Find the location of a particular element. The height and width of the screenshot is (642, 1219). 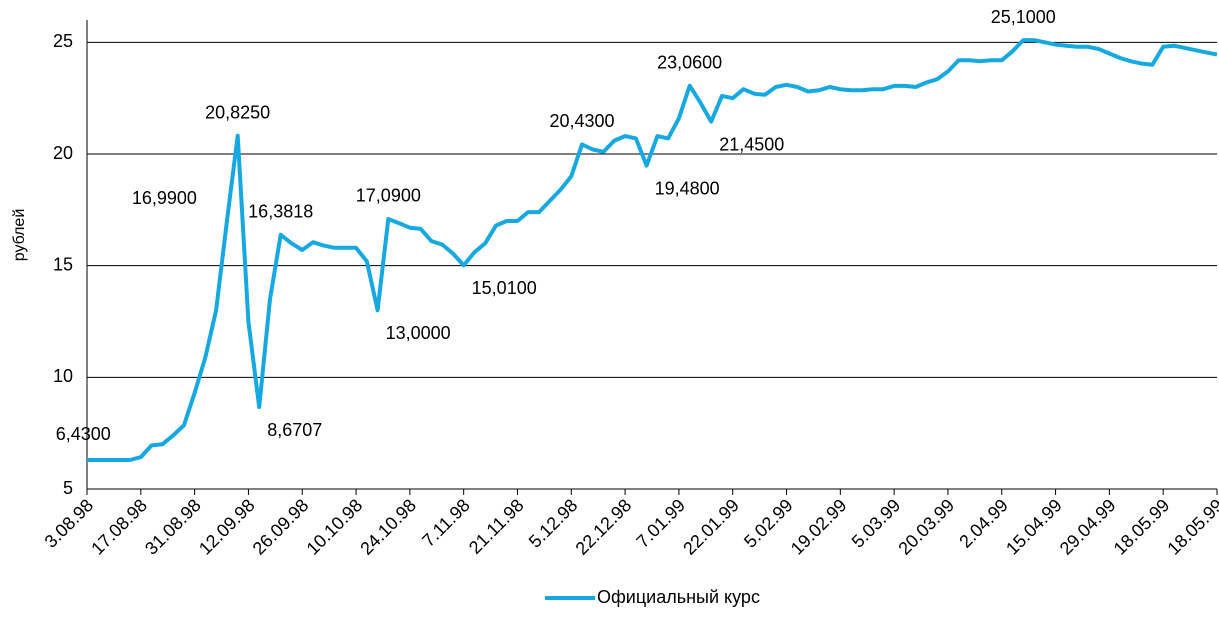

x-tick-label: 22.12.98 is located at coordinates (604, 527).